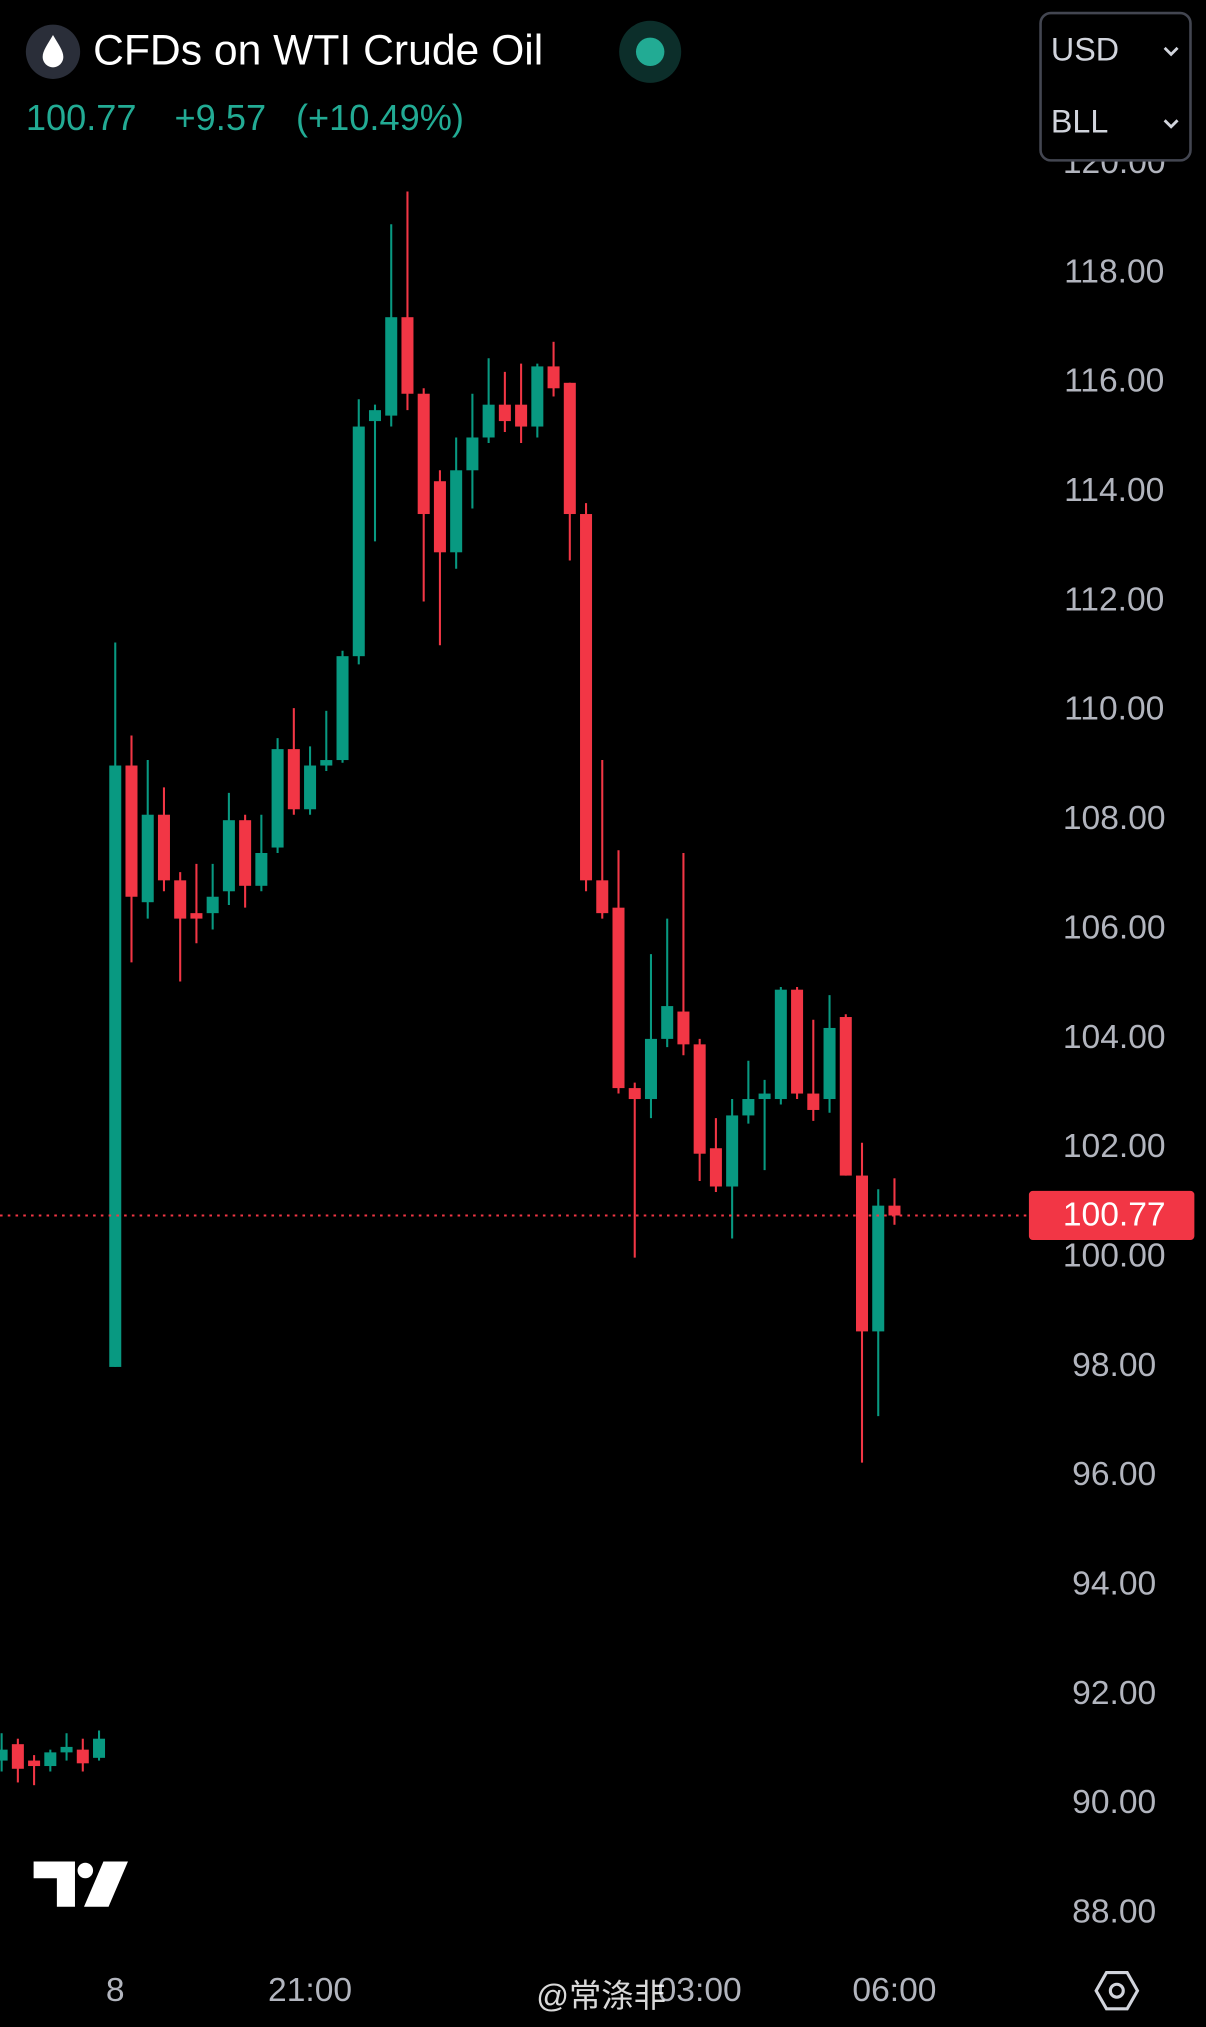  Describe the element at coordinates (1114, 1146) in the screenshot. I see `y-tick-label: 102.00` at that location.